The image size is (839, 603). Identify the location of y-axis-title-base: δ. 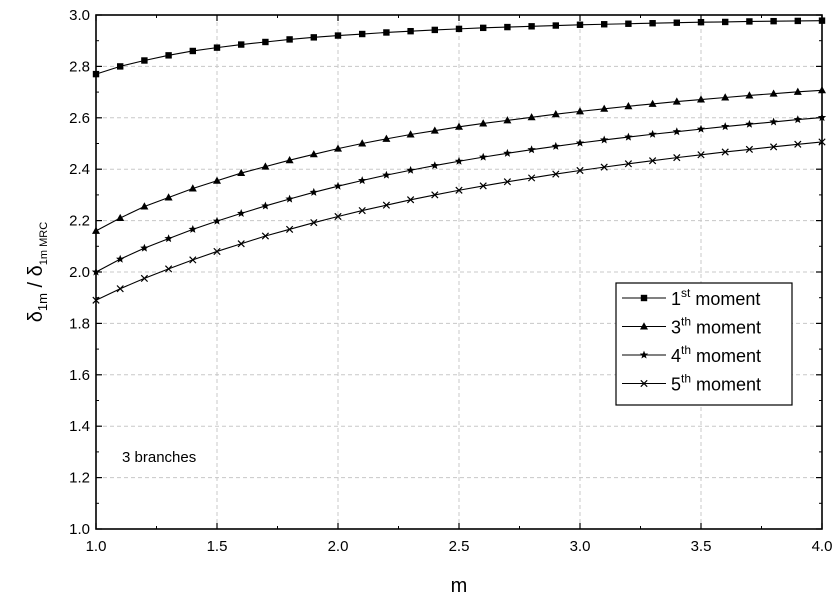
(36, 316).